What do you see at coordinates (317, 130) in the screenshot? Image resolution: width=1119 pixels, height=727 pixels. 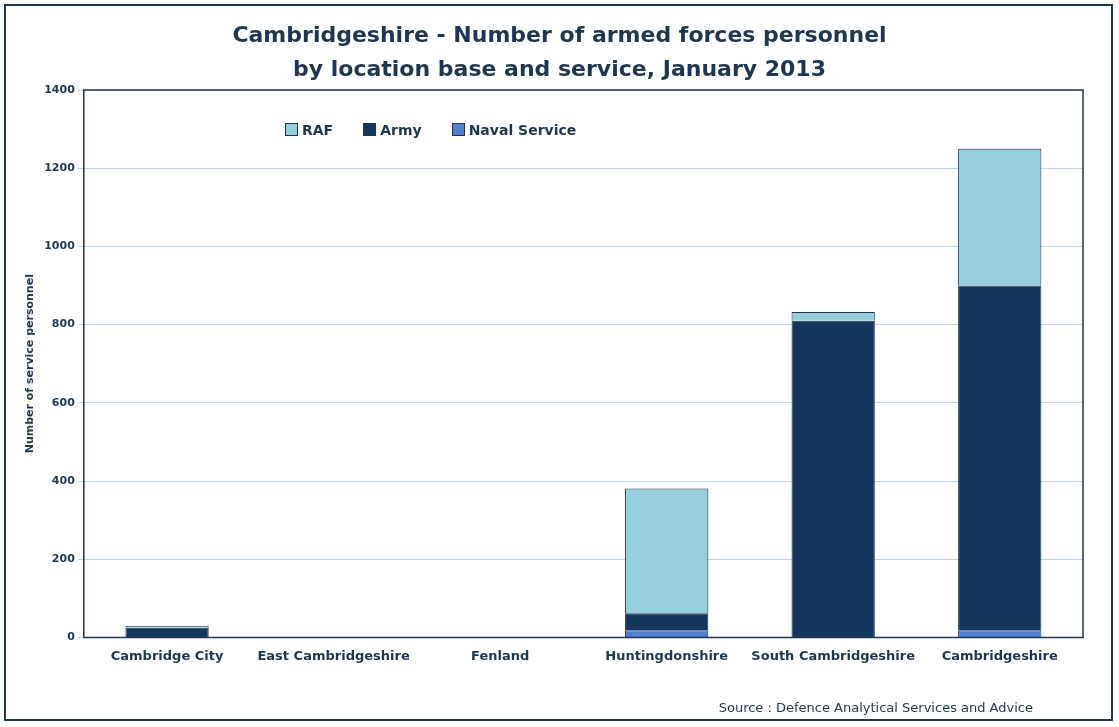 I see `legend-label: RAF` at bounding box center [317, 130].